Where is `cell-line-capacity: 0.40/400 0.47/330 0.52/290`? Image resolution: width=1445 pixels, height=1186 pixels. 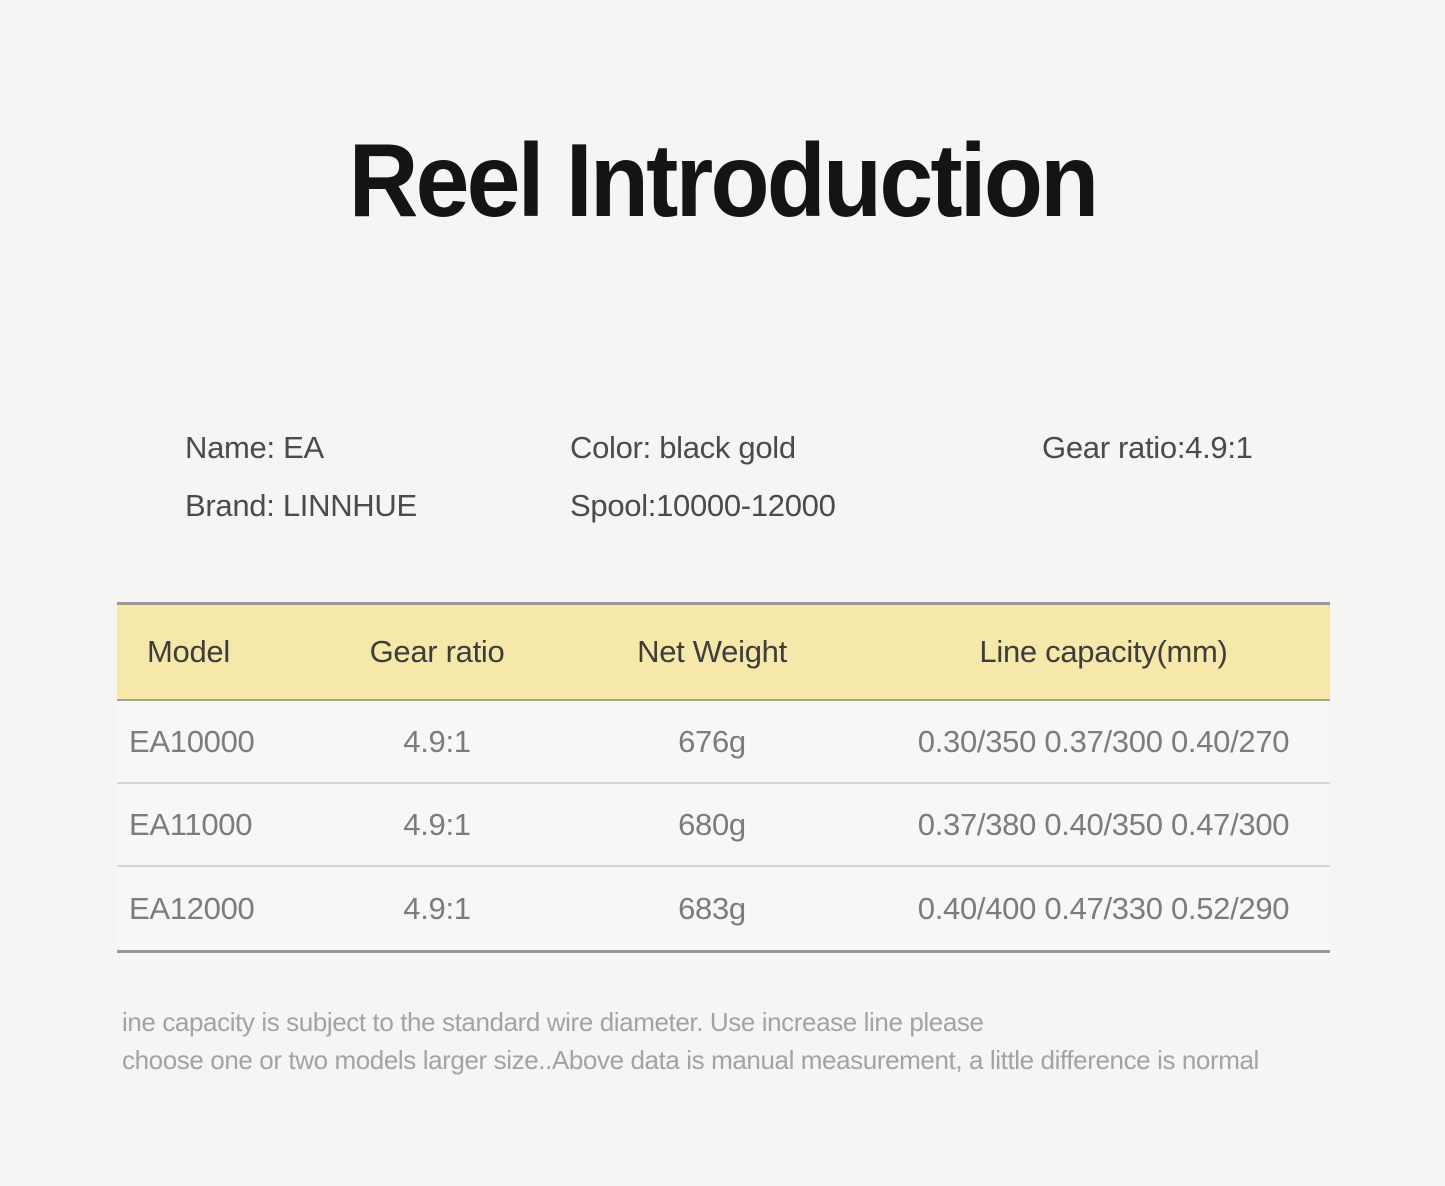 cell-line-capacity: 0.40/400 0.47/330 0.52/290 is located at coordinates (1103, 908).